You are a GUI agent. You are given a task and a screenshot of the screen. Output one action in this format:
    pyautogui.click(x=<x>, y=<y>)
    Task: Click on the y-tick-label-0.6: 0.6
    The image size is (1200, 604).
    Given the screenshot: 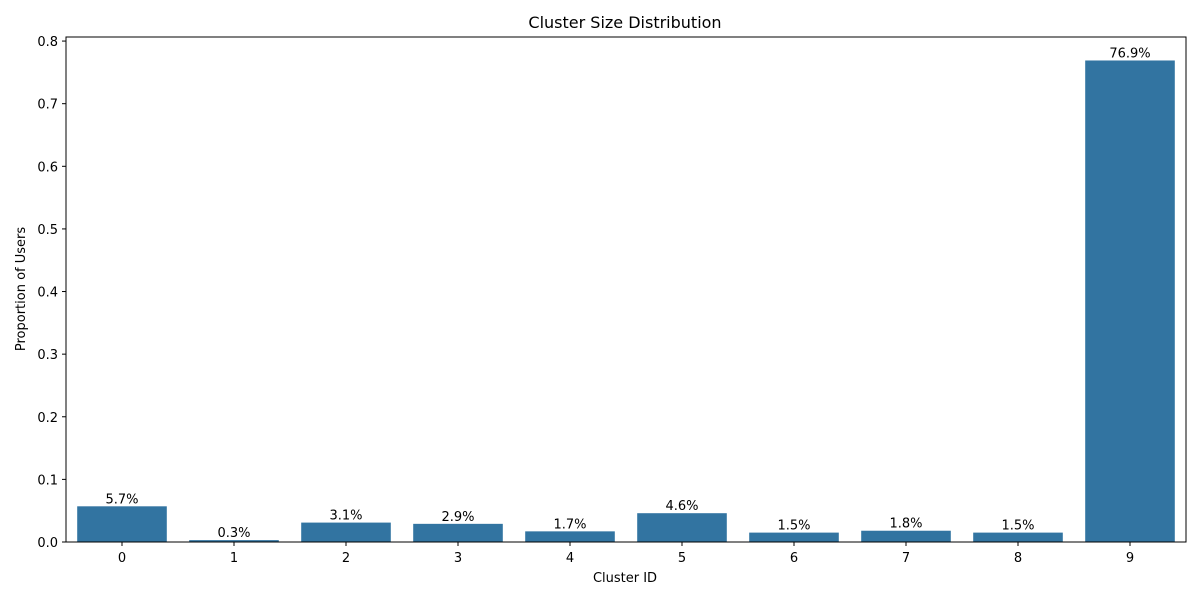 What is the action you would take?
    pyautogui.click(x=47, y=167)
    